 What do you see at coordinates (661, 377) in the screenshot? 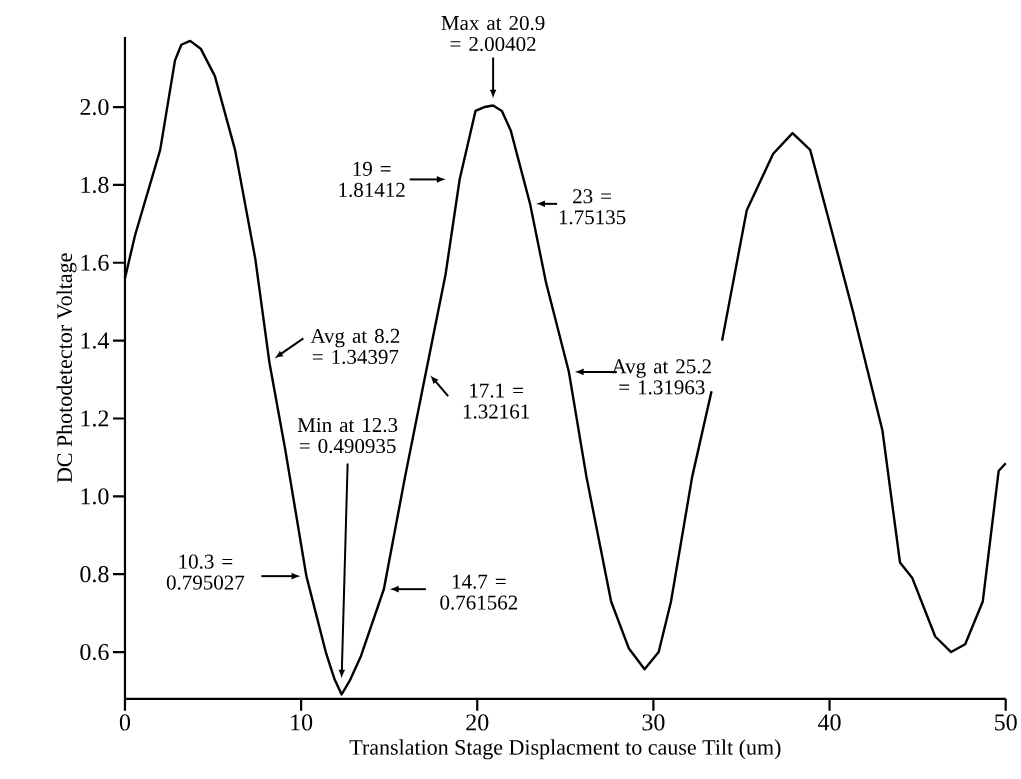
I see `annotation: Avg at 25.2 = 1.31963` at bounding box center [661, 377].